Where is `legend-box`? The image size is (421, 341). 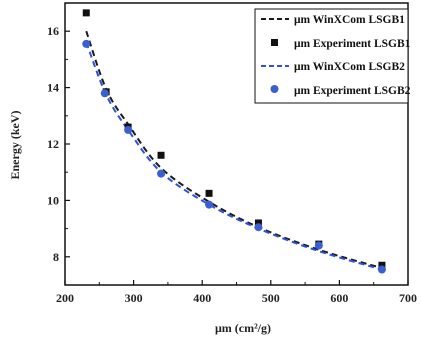 legend-box is located at coordinates (331, 56).